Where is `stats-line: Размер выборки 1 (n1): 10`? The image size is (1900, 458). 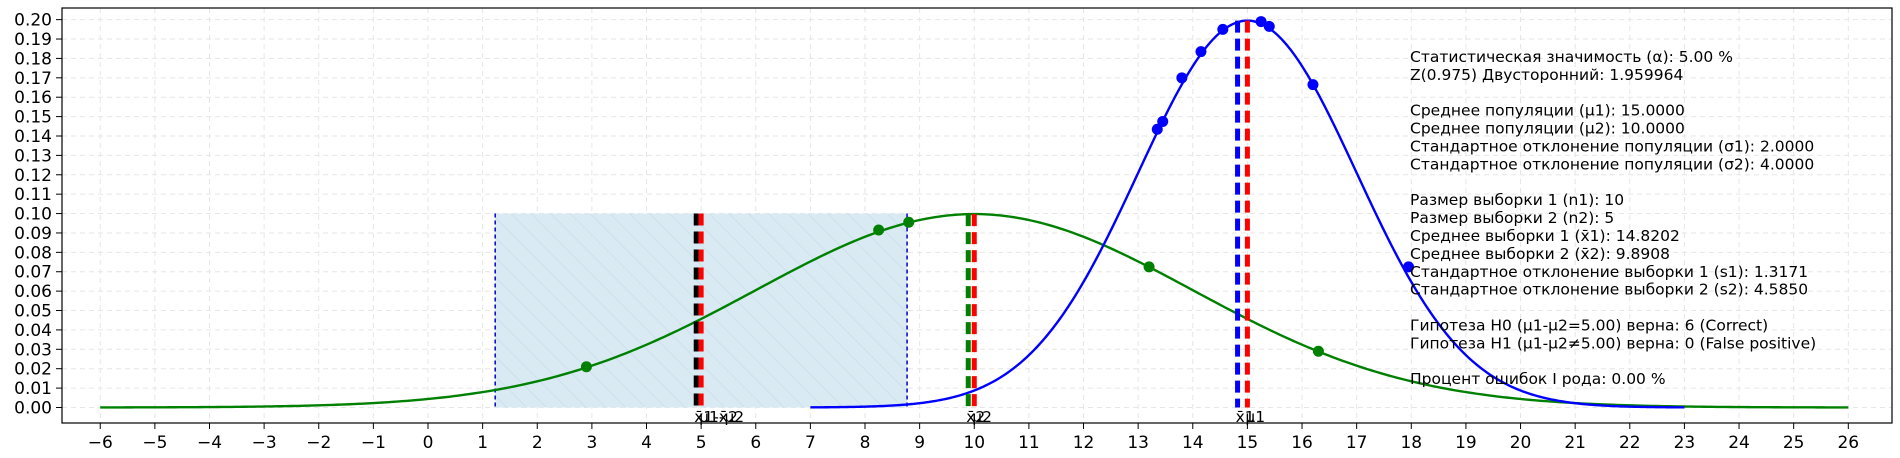 stats-line: Размер выборки 1 (n1): 10 is located at coordinates (1517, 200).